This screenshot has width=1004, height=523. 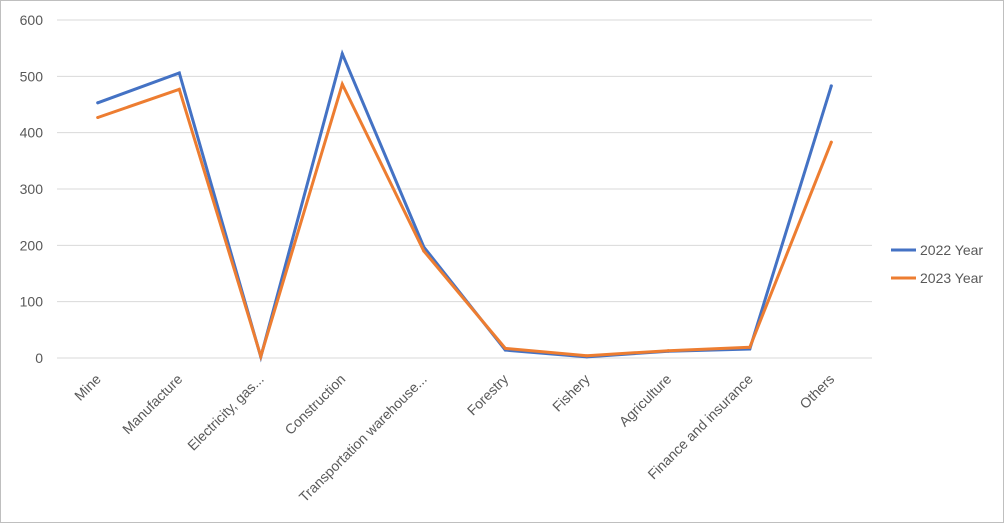 What do you see at coordinates (32, 302) in the screenshot?
I see `y-tick-label: 100` at bounding box center [32, 302].